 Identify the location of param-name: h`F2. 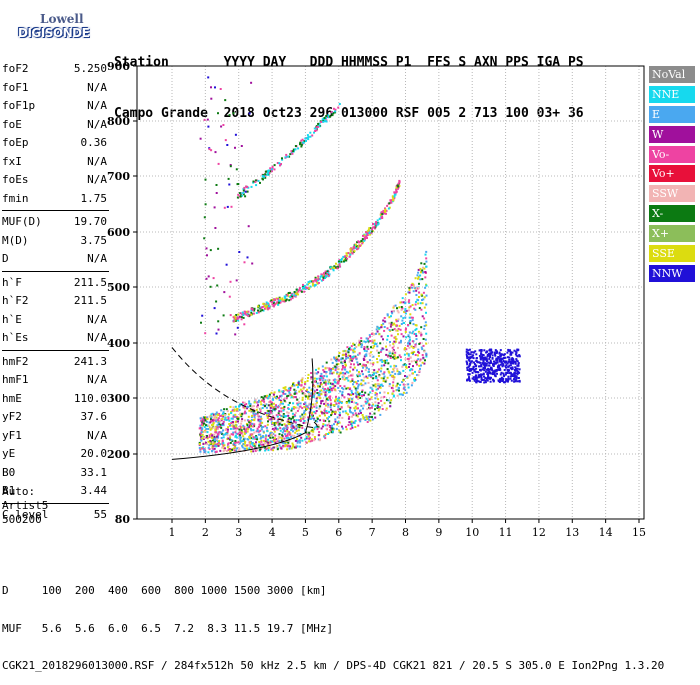
(15, 300).